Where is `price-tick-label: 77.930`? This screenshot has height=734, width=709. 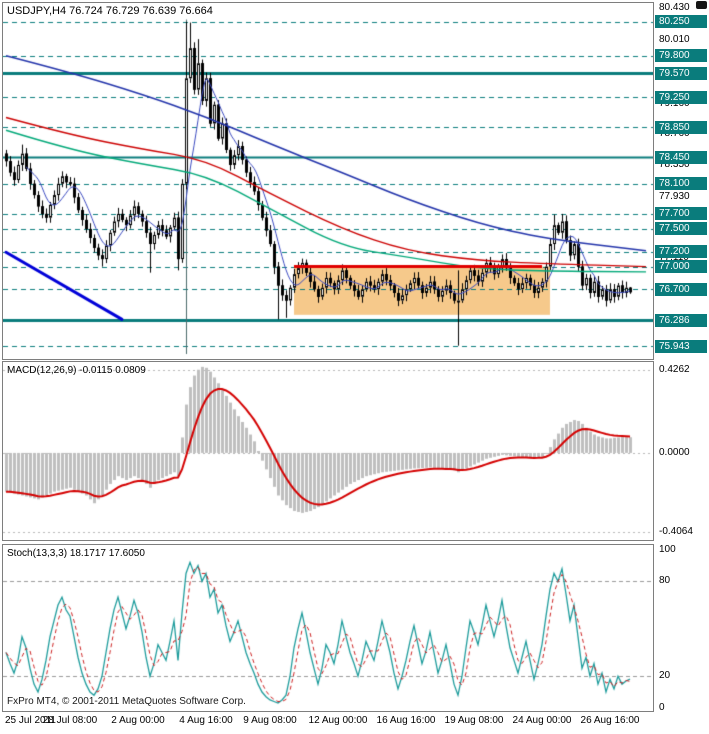
price-tick-label: 77.930 is located at coordinates (674, 196).